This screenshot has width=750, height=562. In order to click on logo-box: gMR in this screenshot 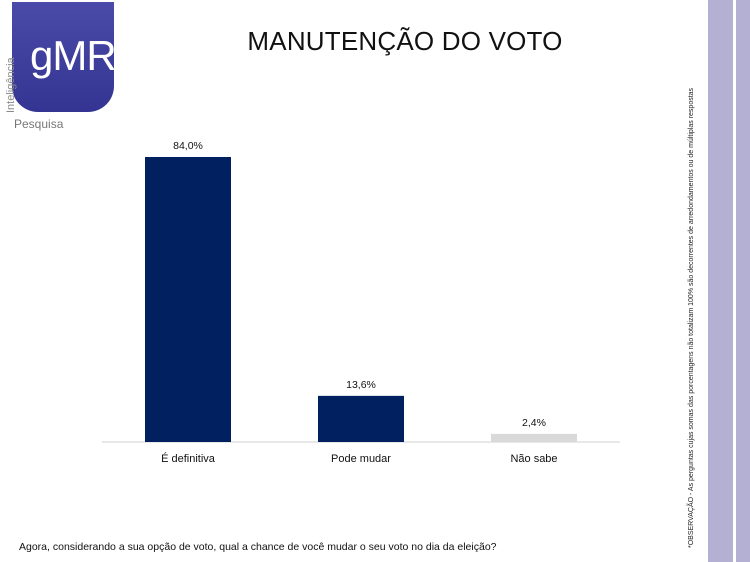, I will do `click(64, 57)`.